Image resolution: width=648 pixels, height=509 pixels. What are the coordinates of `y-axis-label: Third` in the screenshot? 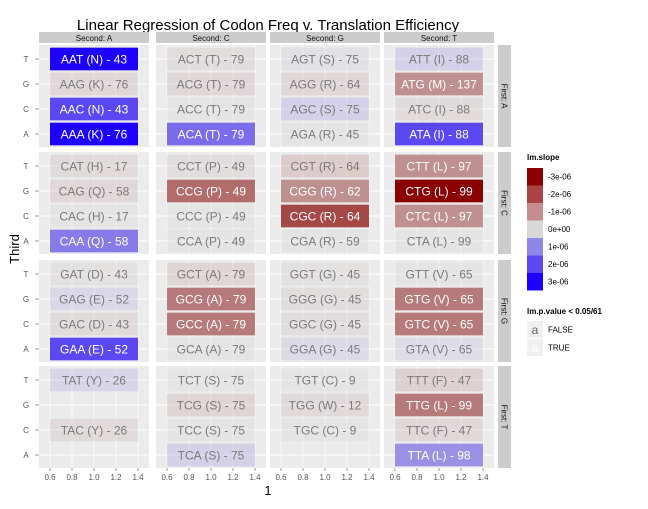 It's located at (14, 249).